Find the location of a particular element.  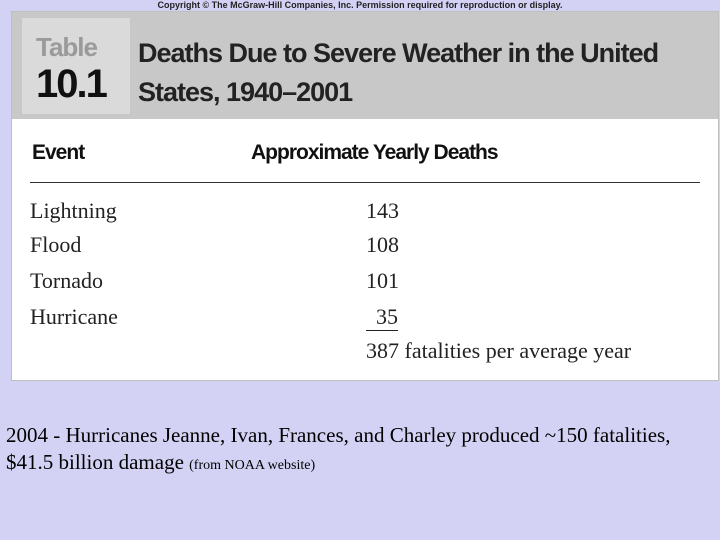

column-header-event: Event is located at coordinates (58, 152).